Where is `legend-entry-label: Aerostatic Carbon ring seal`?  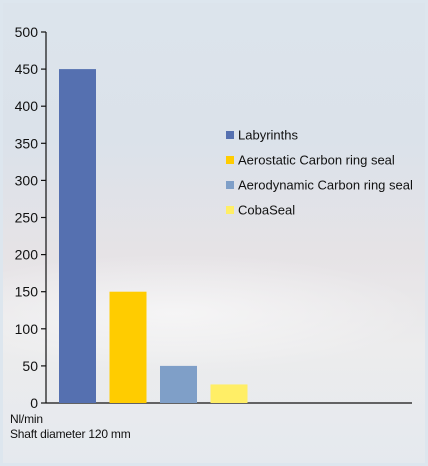 legend-entry-label: Aerostatic Carbon ring seal is located at coordinates (316, 160).